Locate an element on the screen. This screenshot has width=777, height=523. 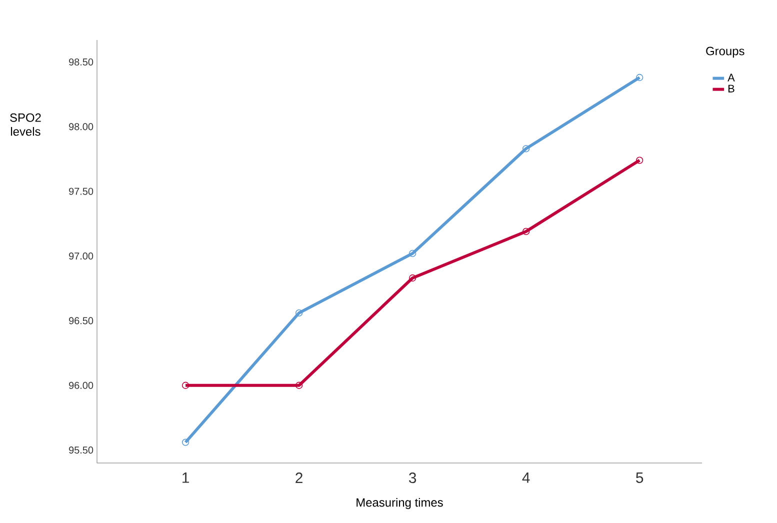
y-tick-label: 96.00 is located at coordinates (81, 385).